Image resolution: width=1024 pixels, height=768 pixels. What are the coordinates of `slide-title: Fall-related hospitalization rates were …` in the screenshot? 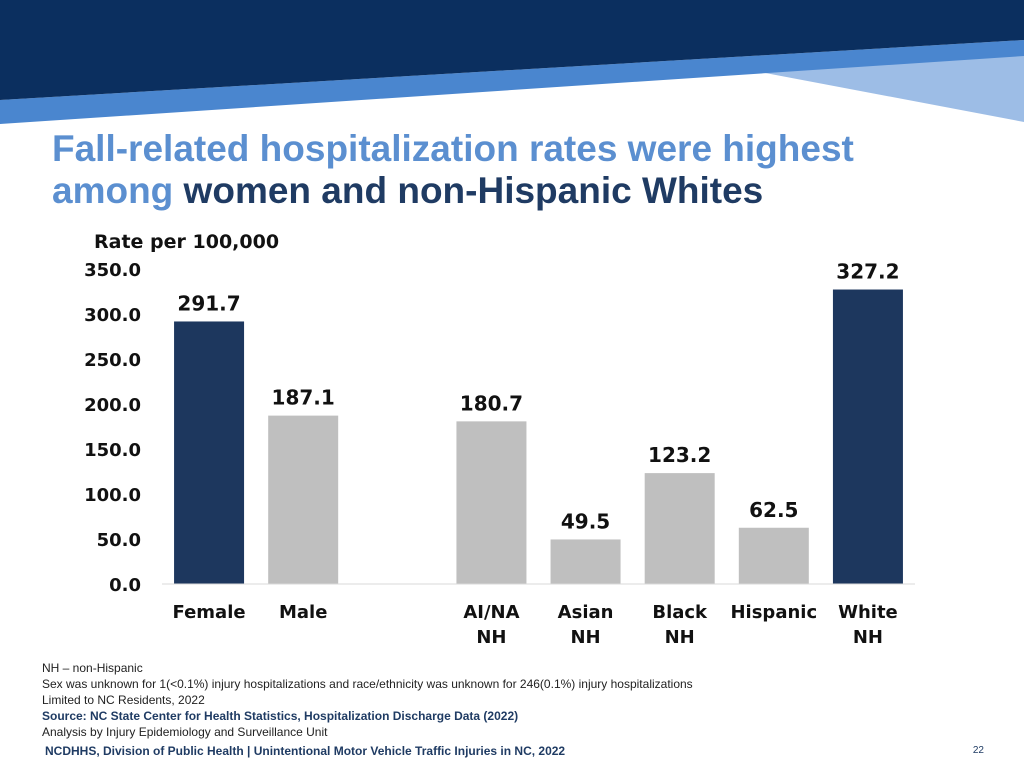 It's located at (532, 170).